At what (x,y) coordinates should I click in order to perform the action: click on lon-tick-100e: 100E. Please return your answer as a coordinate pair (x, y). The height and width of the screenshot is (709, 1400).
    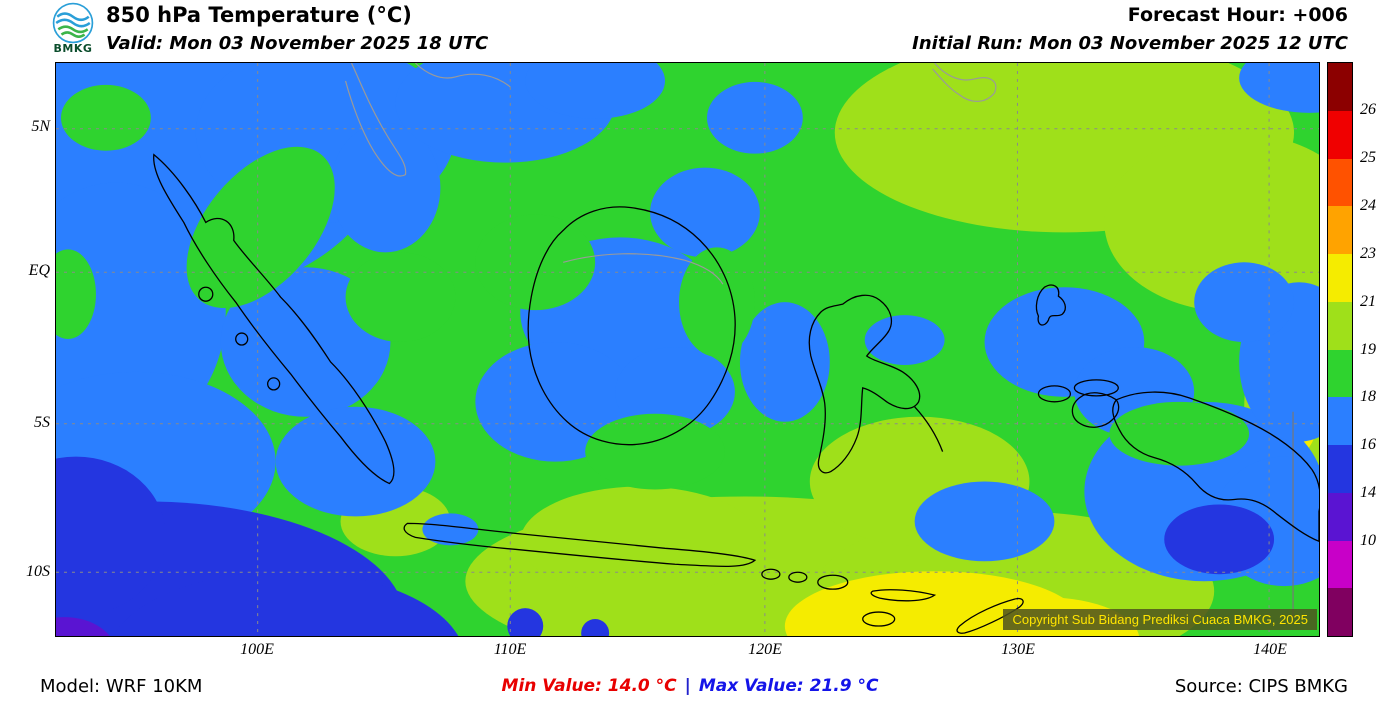
    Looking at the image, I should click on (257, 649).